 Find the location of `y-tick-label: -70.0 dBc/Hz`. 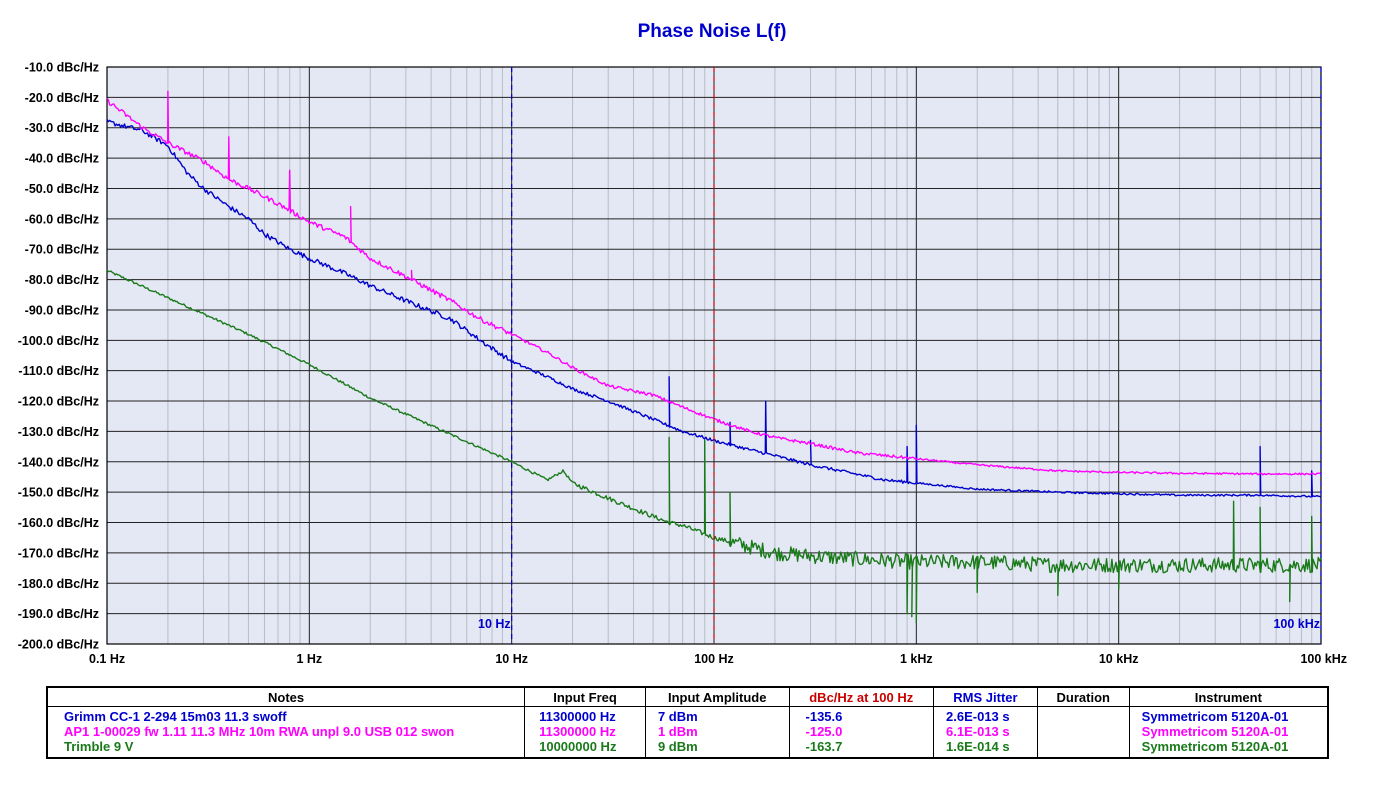

y-tick-label: -70.0 dBc/Hz is located at coordinates (62, 250).